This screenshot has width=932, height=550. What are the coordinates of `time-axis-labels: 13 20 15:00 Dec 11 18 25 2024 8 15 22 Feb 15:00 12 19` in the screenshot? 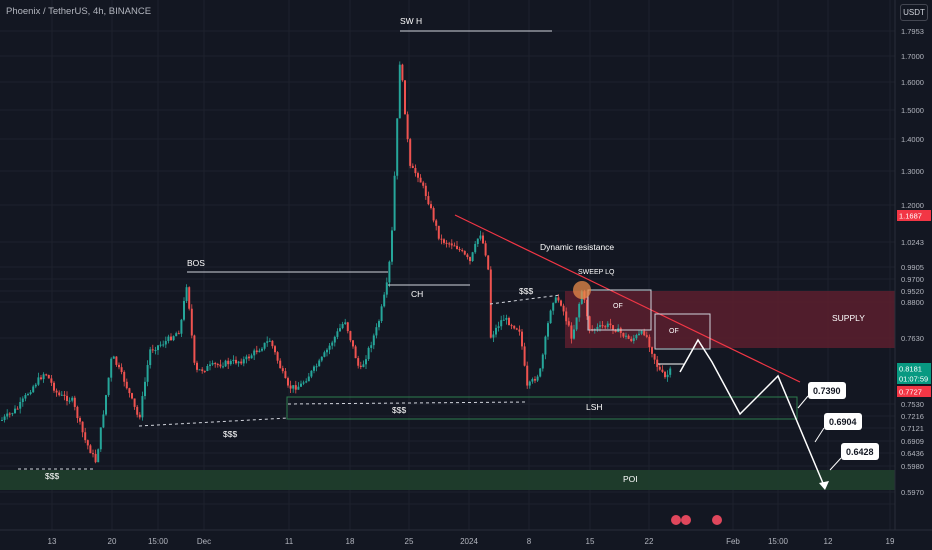 It's located at (471, 541).